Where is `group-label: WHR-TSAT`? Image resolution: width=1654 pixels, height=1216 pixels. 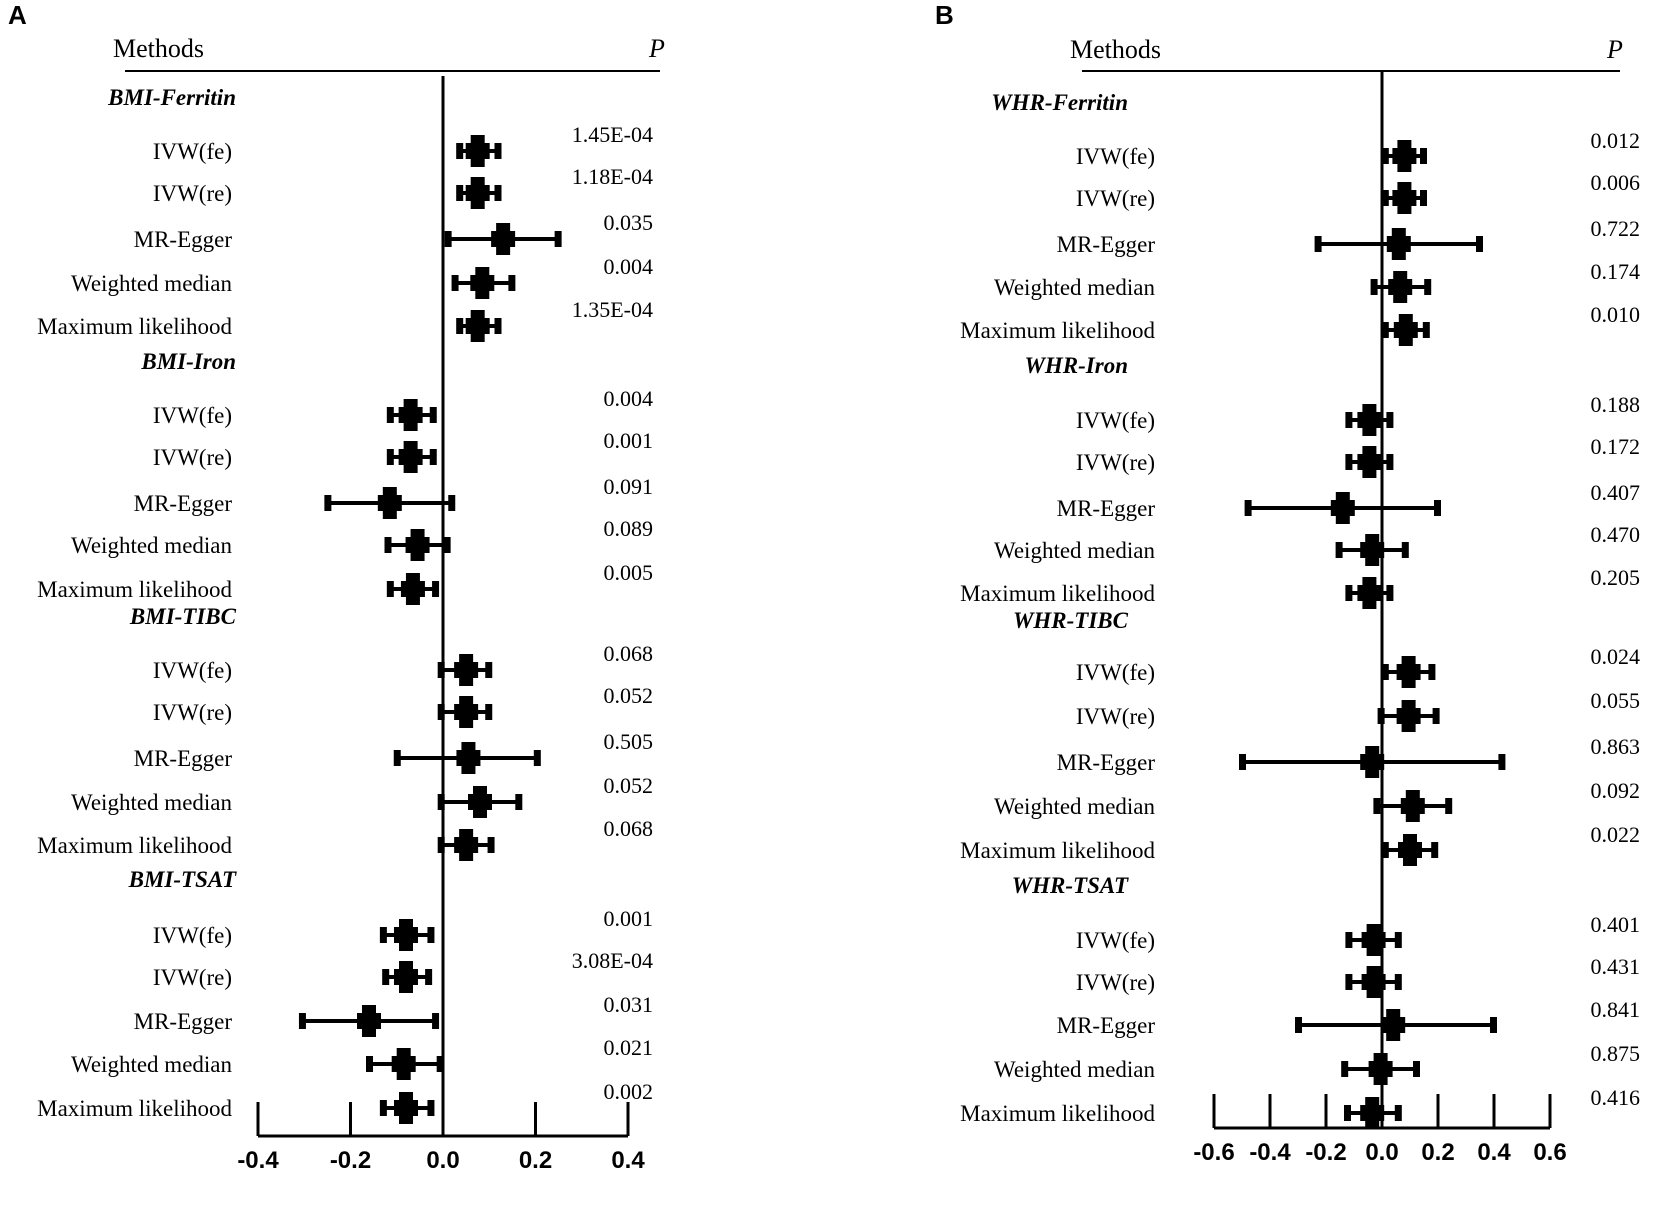
group-label: WHR-TSAT is located at coordinates (1070, 885).